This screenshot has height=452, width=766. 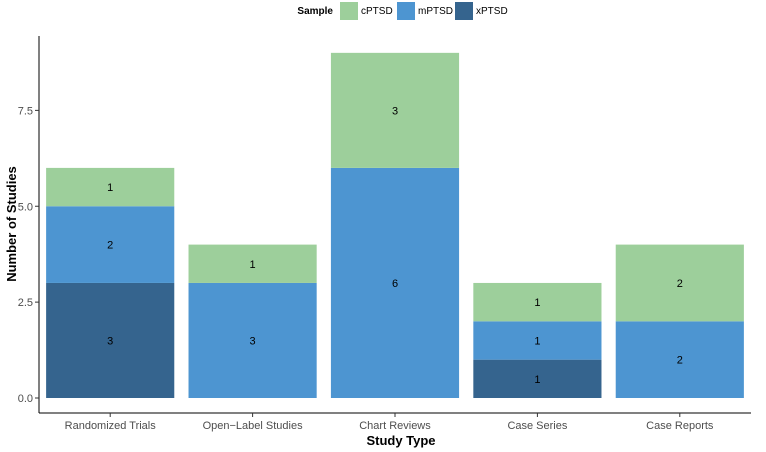 I want to click on bar-chart-reviews-cptsd, so click(x=395, y=110).